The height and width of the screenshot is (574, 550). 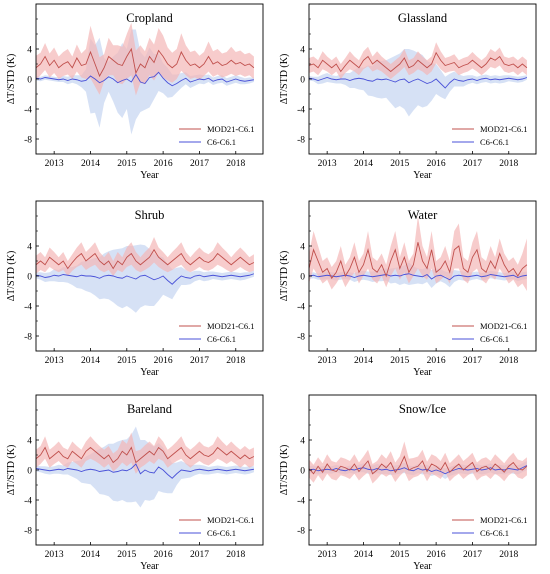 What do you see at coordinates (423, 215) in the screenshot?
I see `chart-title: Water` at bounding box center [423, 215].